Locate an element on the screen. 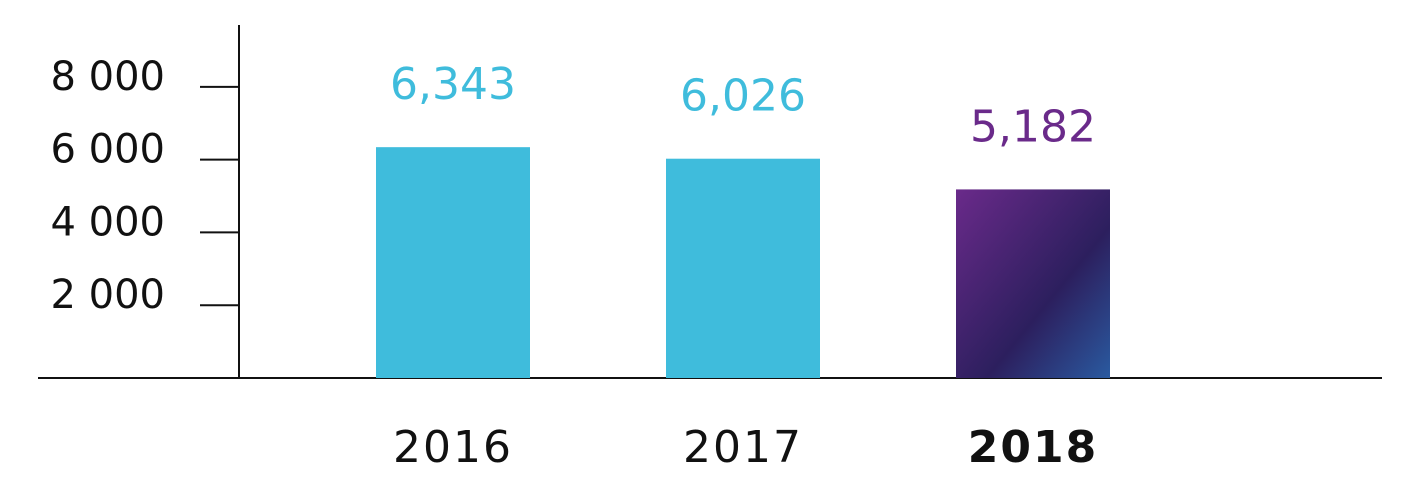 This screenshot has width=1413, height=488. x-tick-label: 2017 is located at coordinates (743, 447).